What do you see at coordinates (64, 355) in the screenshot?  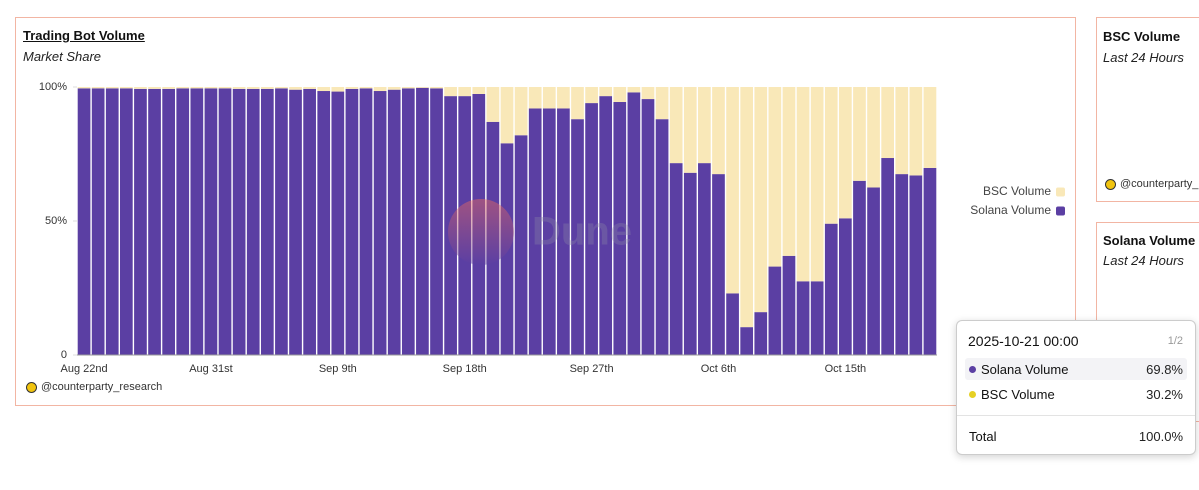 I see `y-tick-label: 0` at bounding box center [64, 355].